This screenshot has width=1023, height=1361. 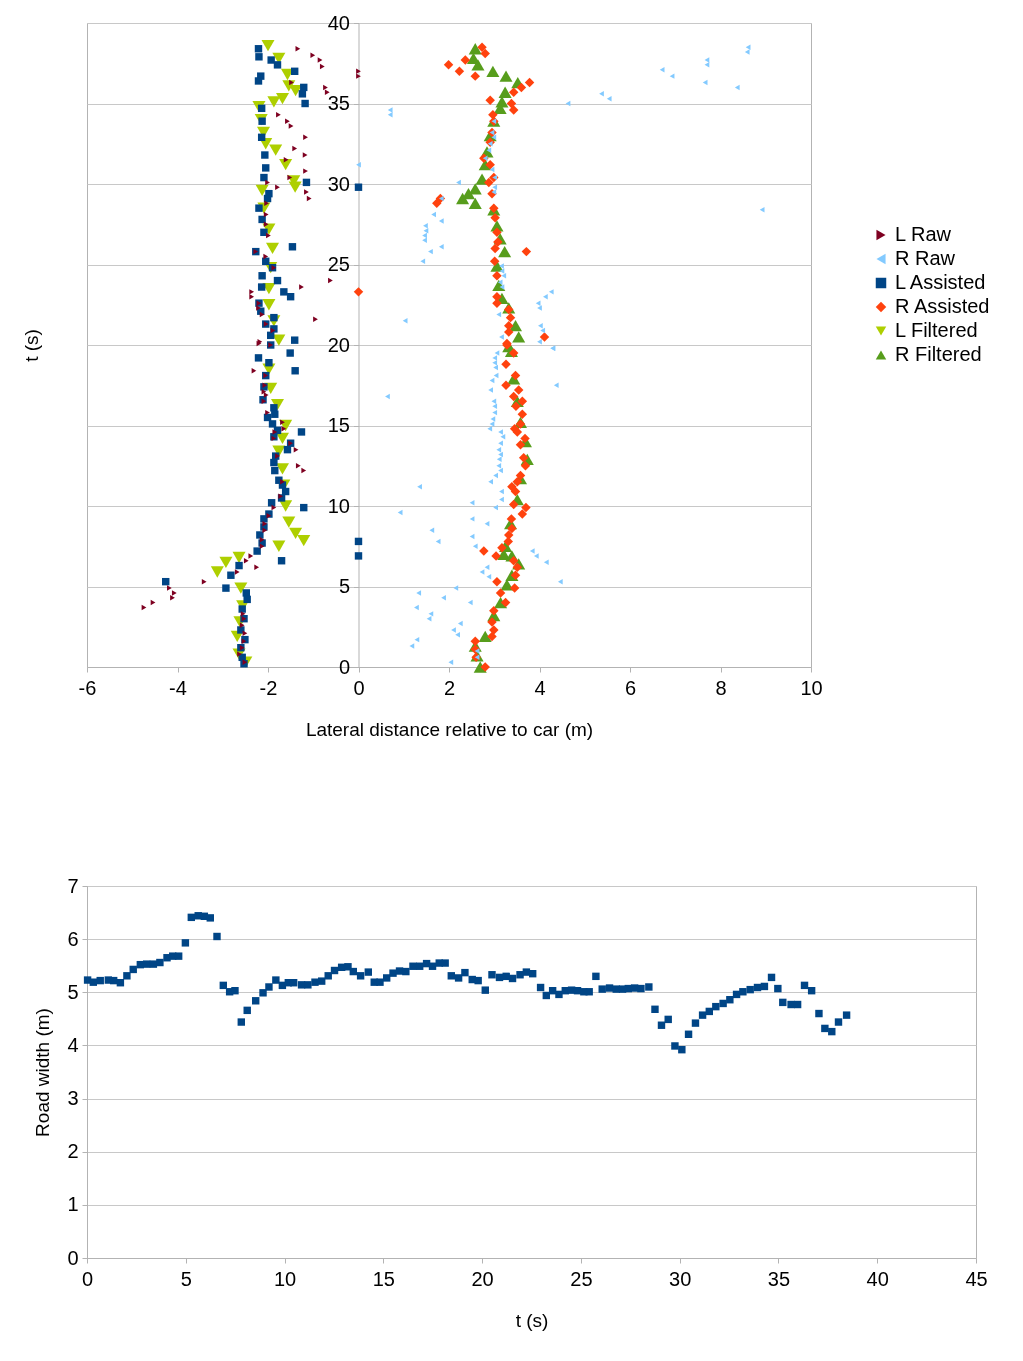 I want to click on x-tick-label: 2, so click(x=449, y=687).